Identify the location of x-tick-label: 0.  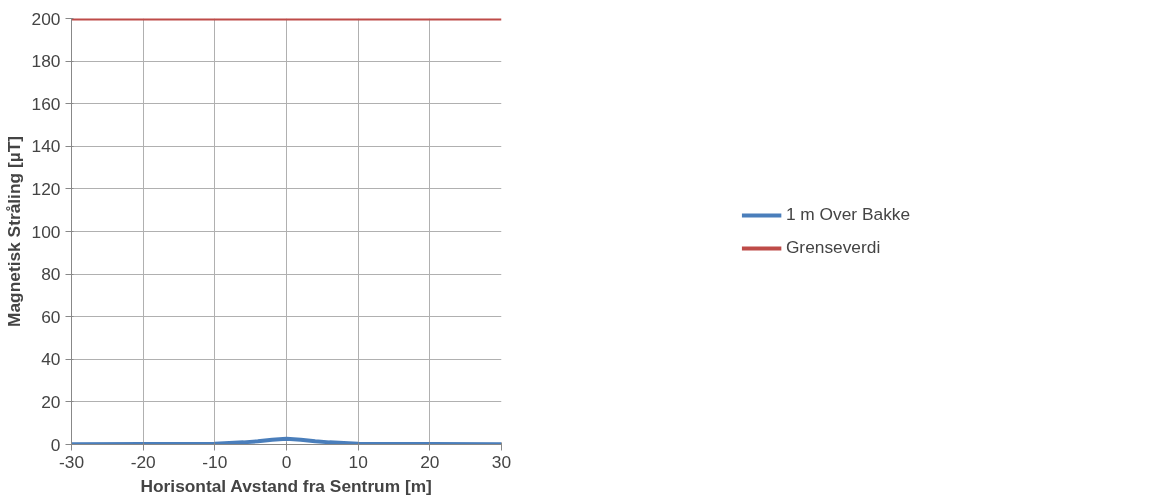
(286, 461).